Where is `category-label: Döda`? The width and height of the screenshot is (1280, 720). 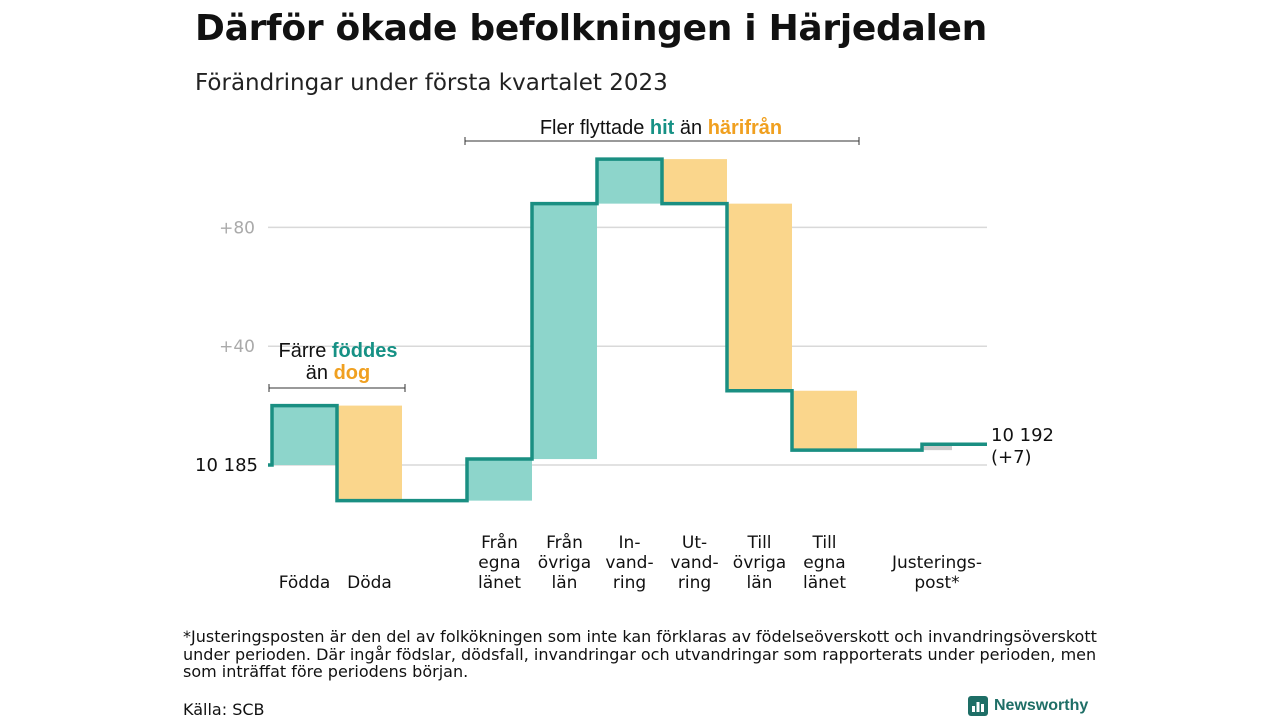
category-label: Döda is located at coordinates (369, 583).